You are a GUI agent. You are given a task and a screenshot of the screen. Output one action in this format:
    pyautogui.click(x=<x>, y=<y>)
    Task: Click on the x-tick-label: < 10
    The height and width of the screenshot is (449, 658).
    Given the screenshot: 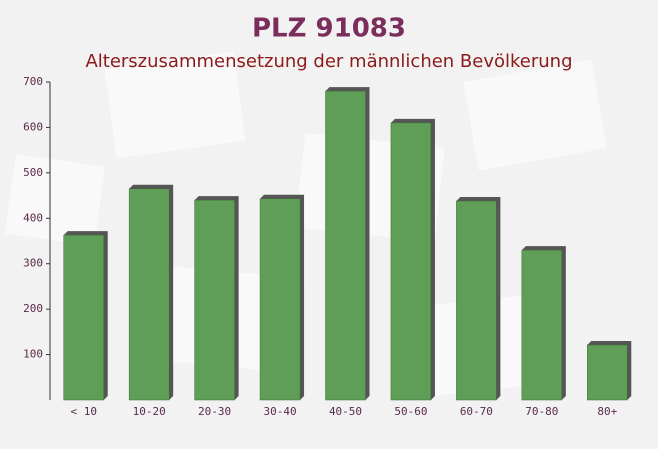 What is the action you would take?
    pyautogui.click(x=83, y=411)
    